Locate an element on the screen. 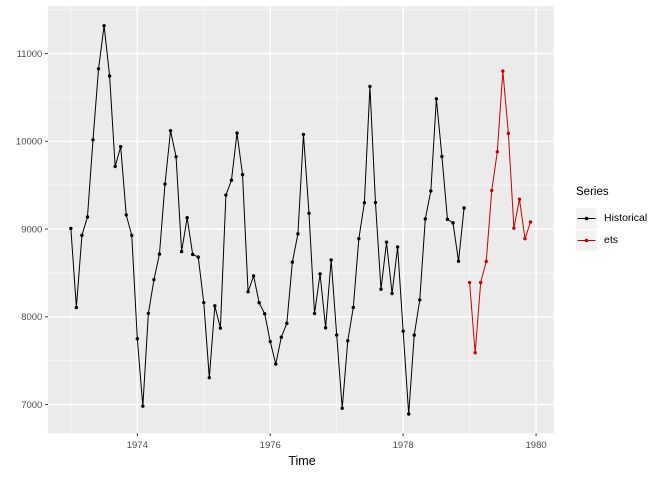 This screenshot has width=672, height=480. y-tick-label: 10000 is located at coordinates (29, 142).